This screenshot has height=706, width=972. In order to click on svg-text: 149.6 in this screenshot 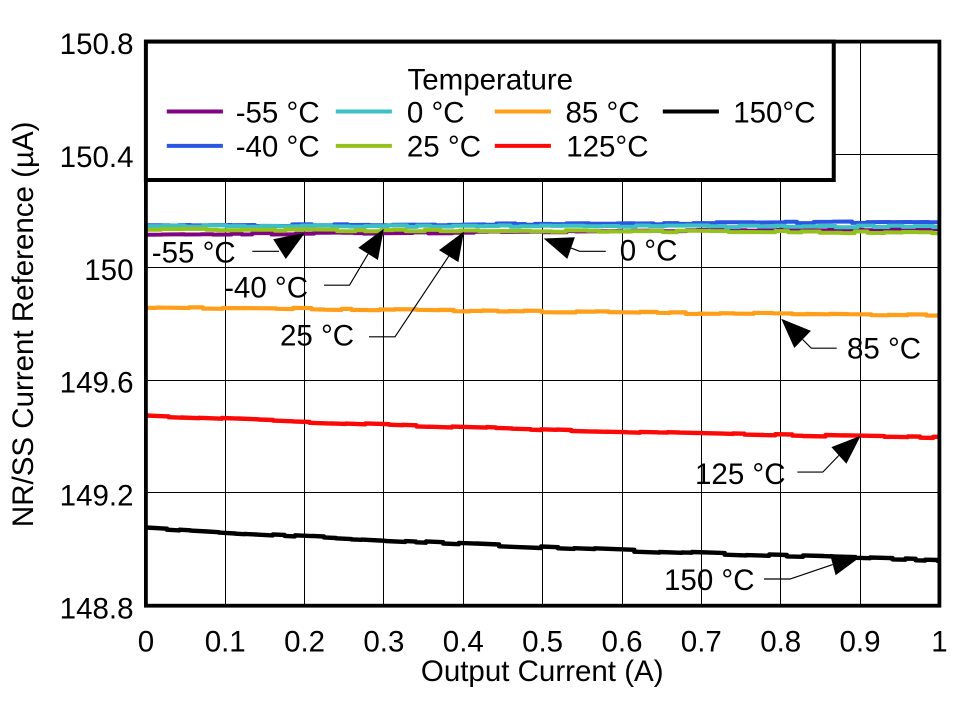, I will do `click(97, 383)`.